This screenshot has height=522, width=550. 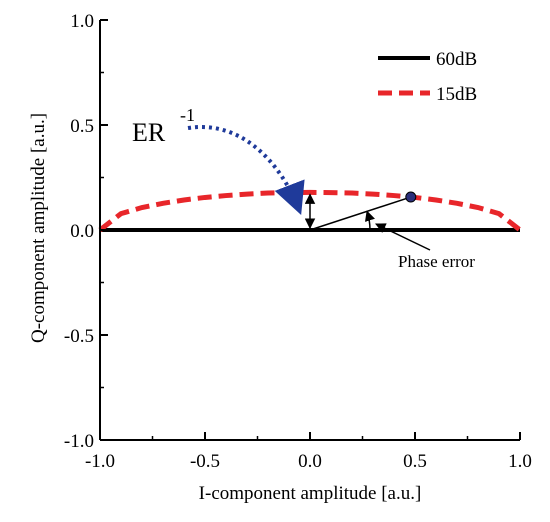 I want to click on series-line-15db, so click(x=310, y=210).